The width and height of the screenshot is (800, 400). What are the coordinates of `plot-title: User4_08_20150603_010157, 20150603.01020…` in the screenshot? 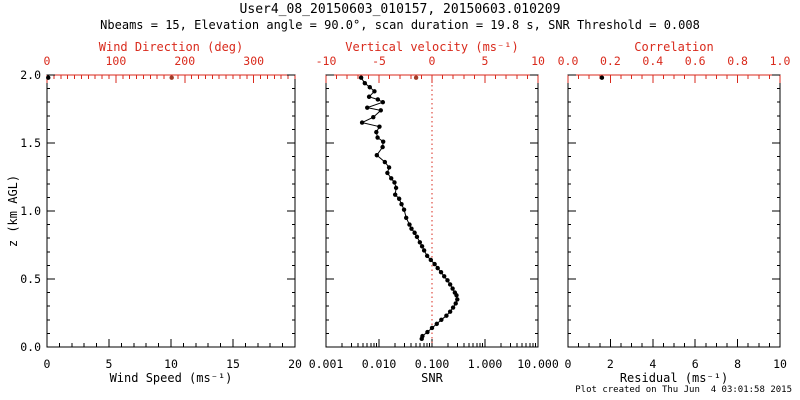 It's located at (400, 9).